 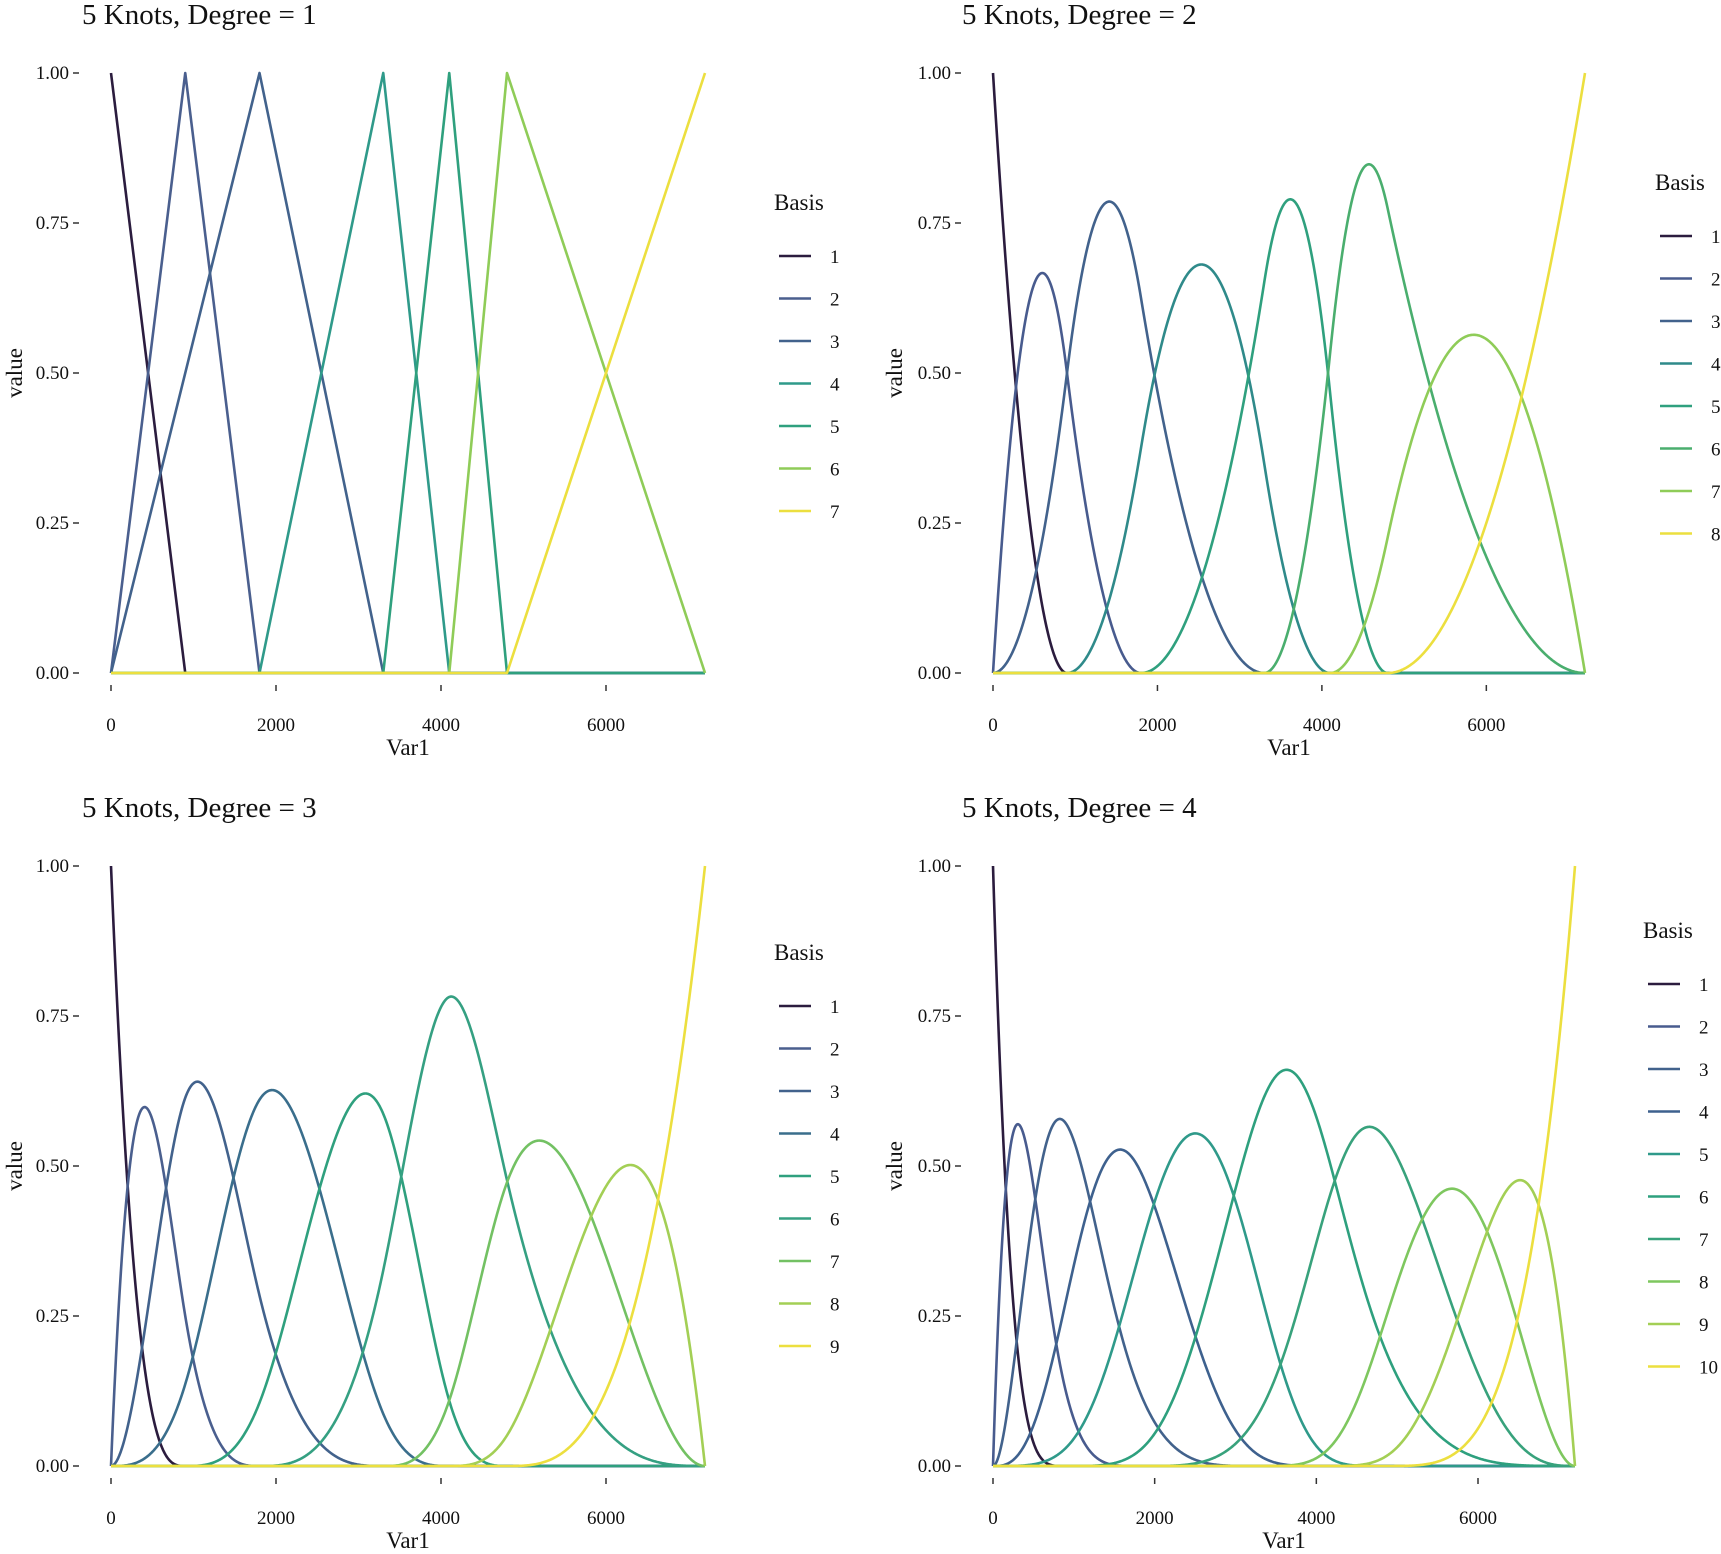 What do you see at coordinates (1680, 1148) in the screenshot?
I see `legend: Basis 1 2 3 4 5 6 7 8 9 10` at bounding box center [1680, 1148].